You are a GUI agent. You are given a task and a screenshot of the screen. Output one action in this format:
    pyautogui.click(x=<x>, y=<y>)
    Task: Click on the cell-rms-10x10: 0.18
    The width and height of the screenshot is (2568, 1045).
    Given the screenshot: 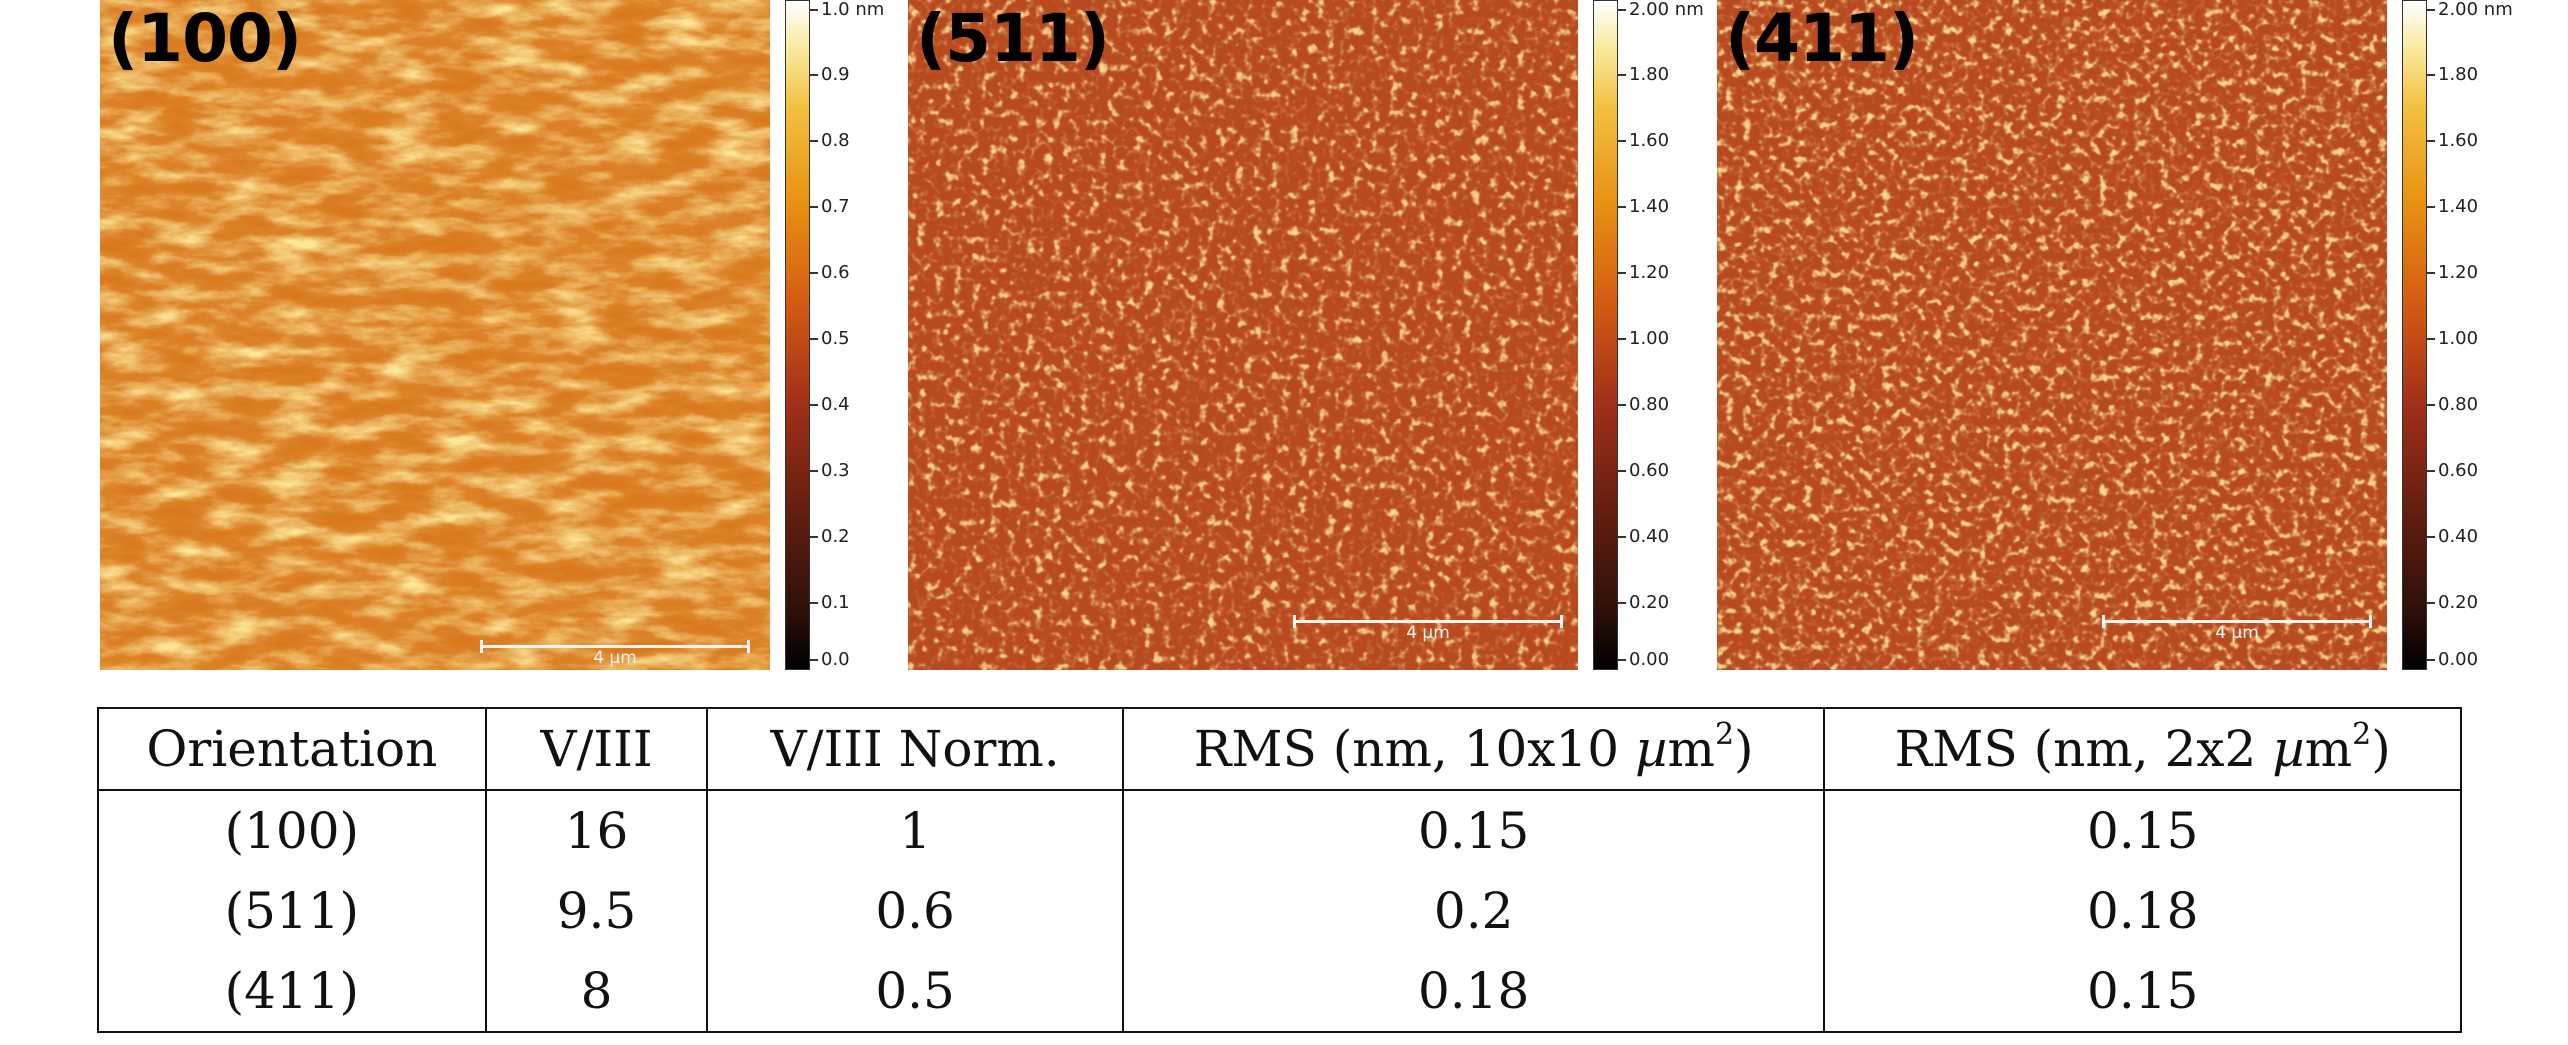 What is the action you would take?
    pyautogui.click(x=1473, y=992)
    